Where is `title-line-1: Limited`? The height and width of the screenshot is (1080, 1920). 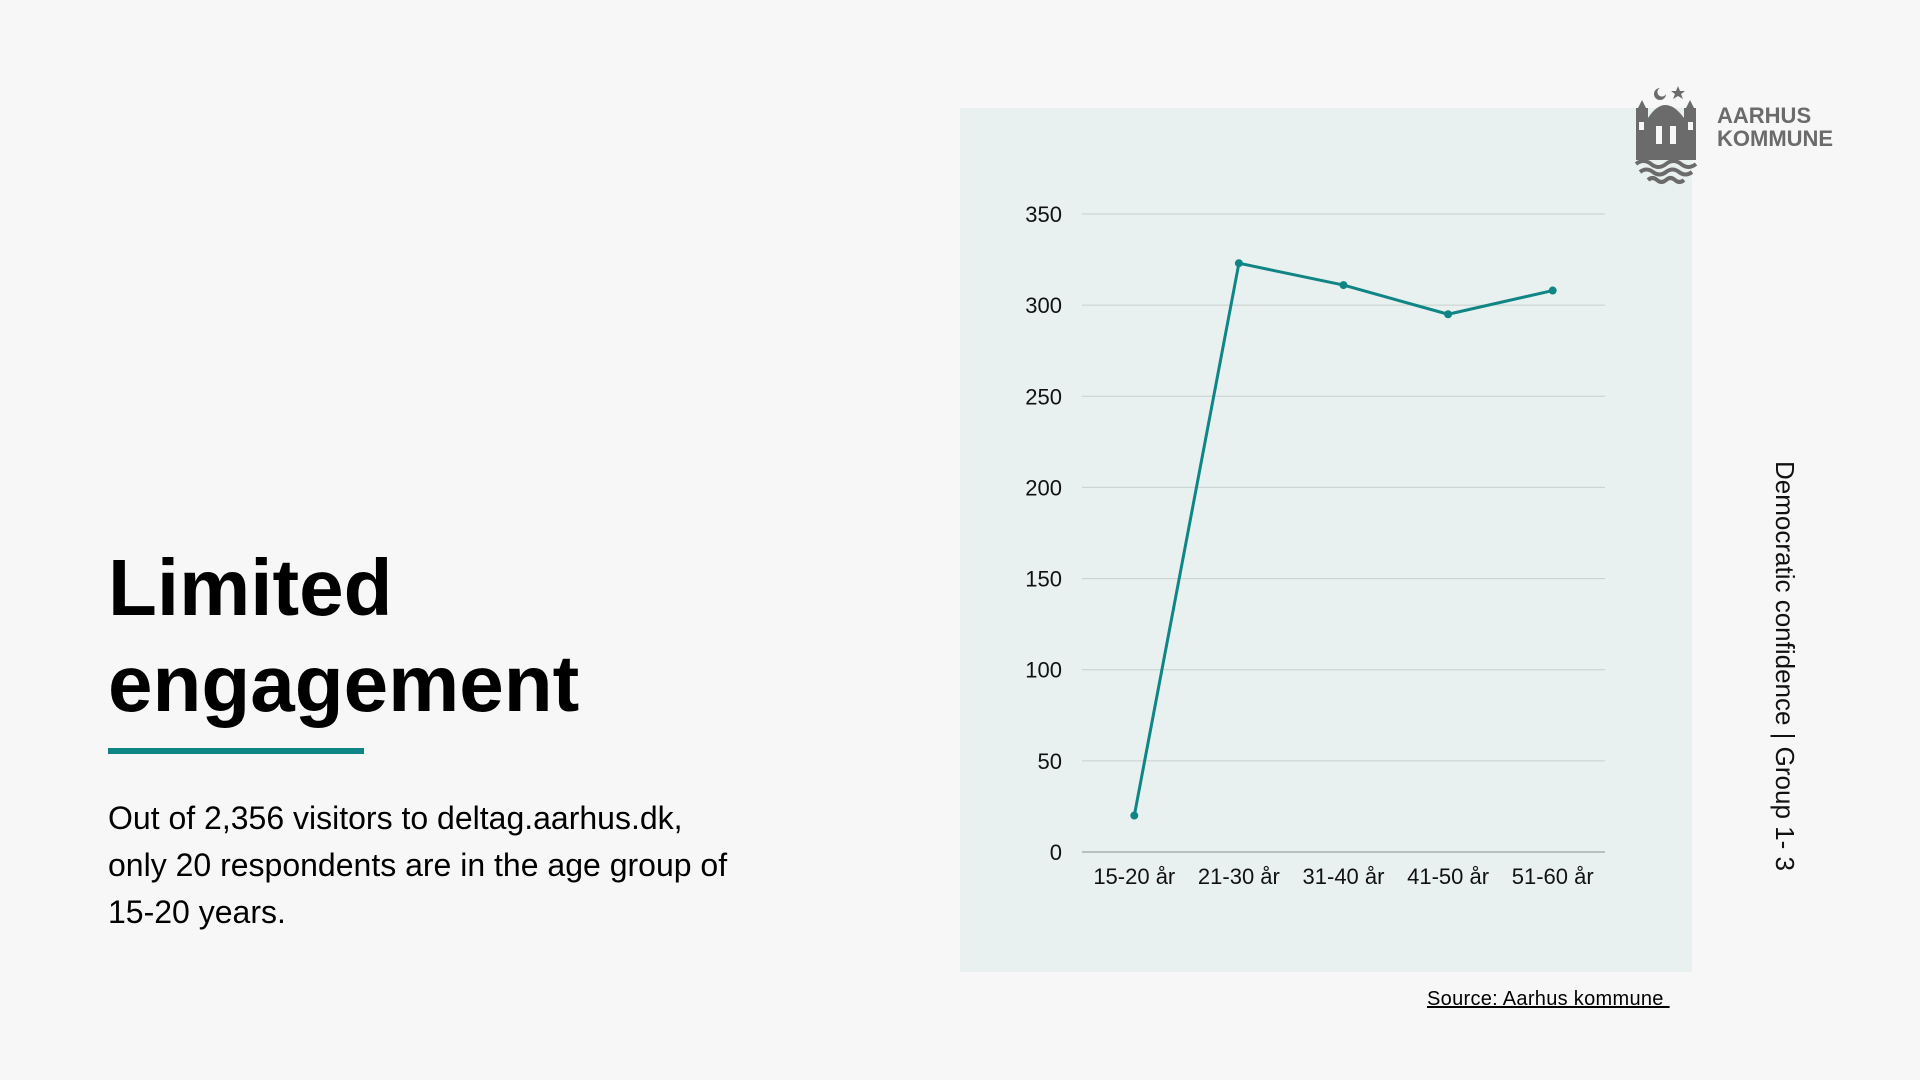
title-line-1: Limited is located at coordinates (250, 587).